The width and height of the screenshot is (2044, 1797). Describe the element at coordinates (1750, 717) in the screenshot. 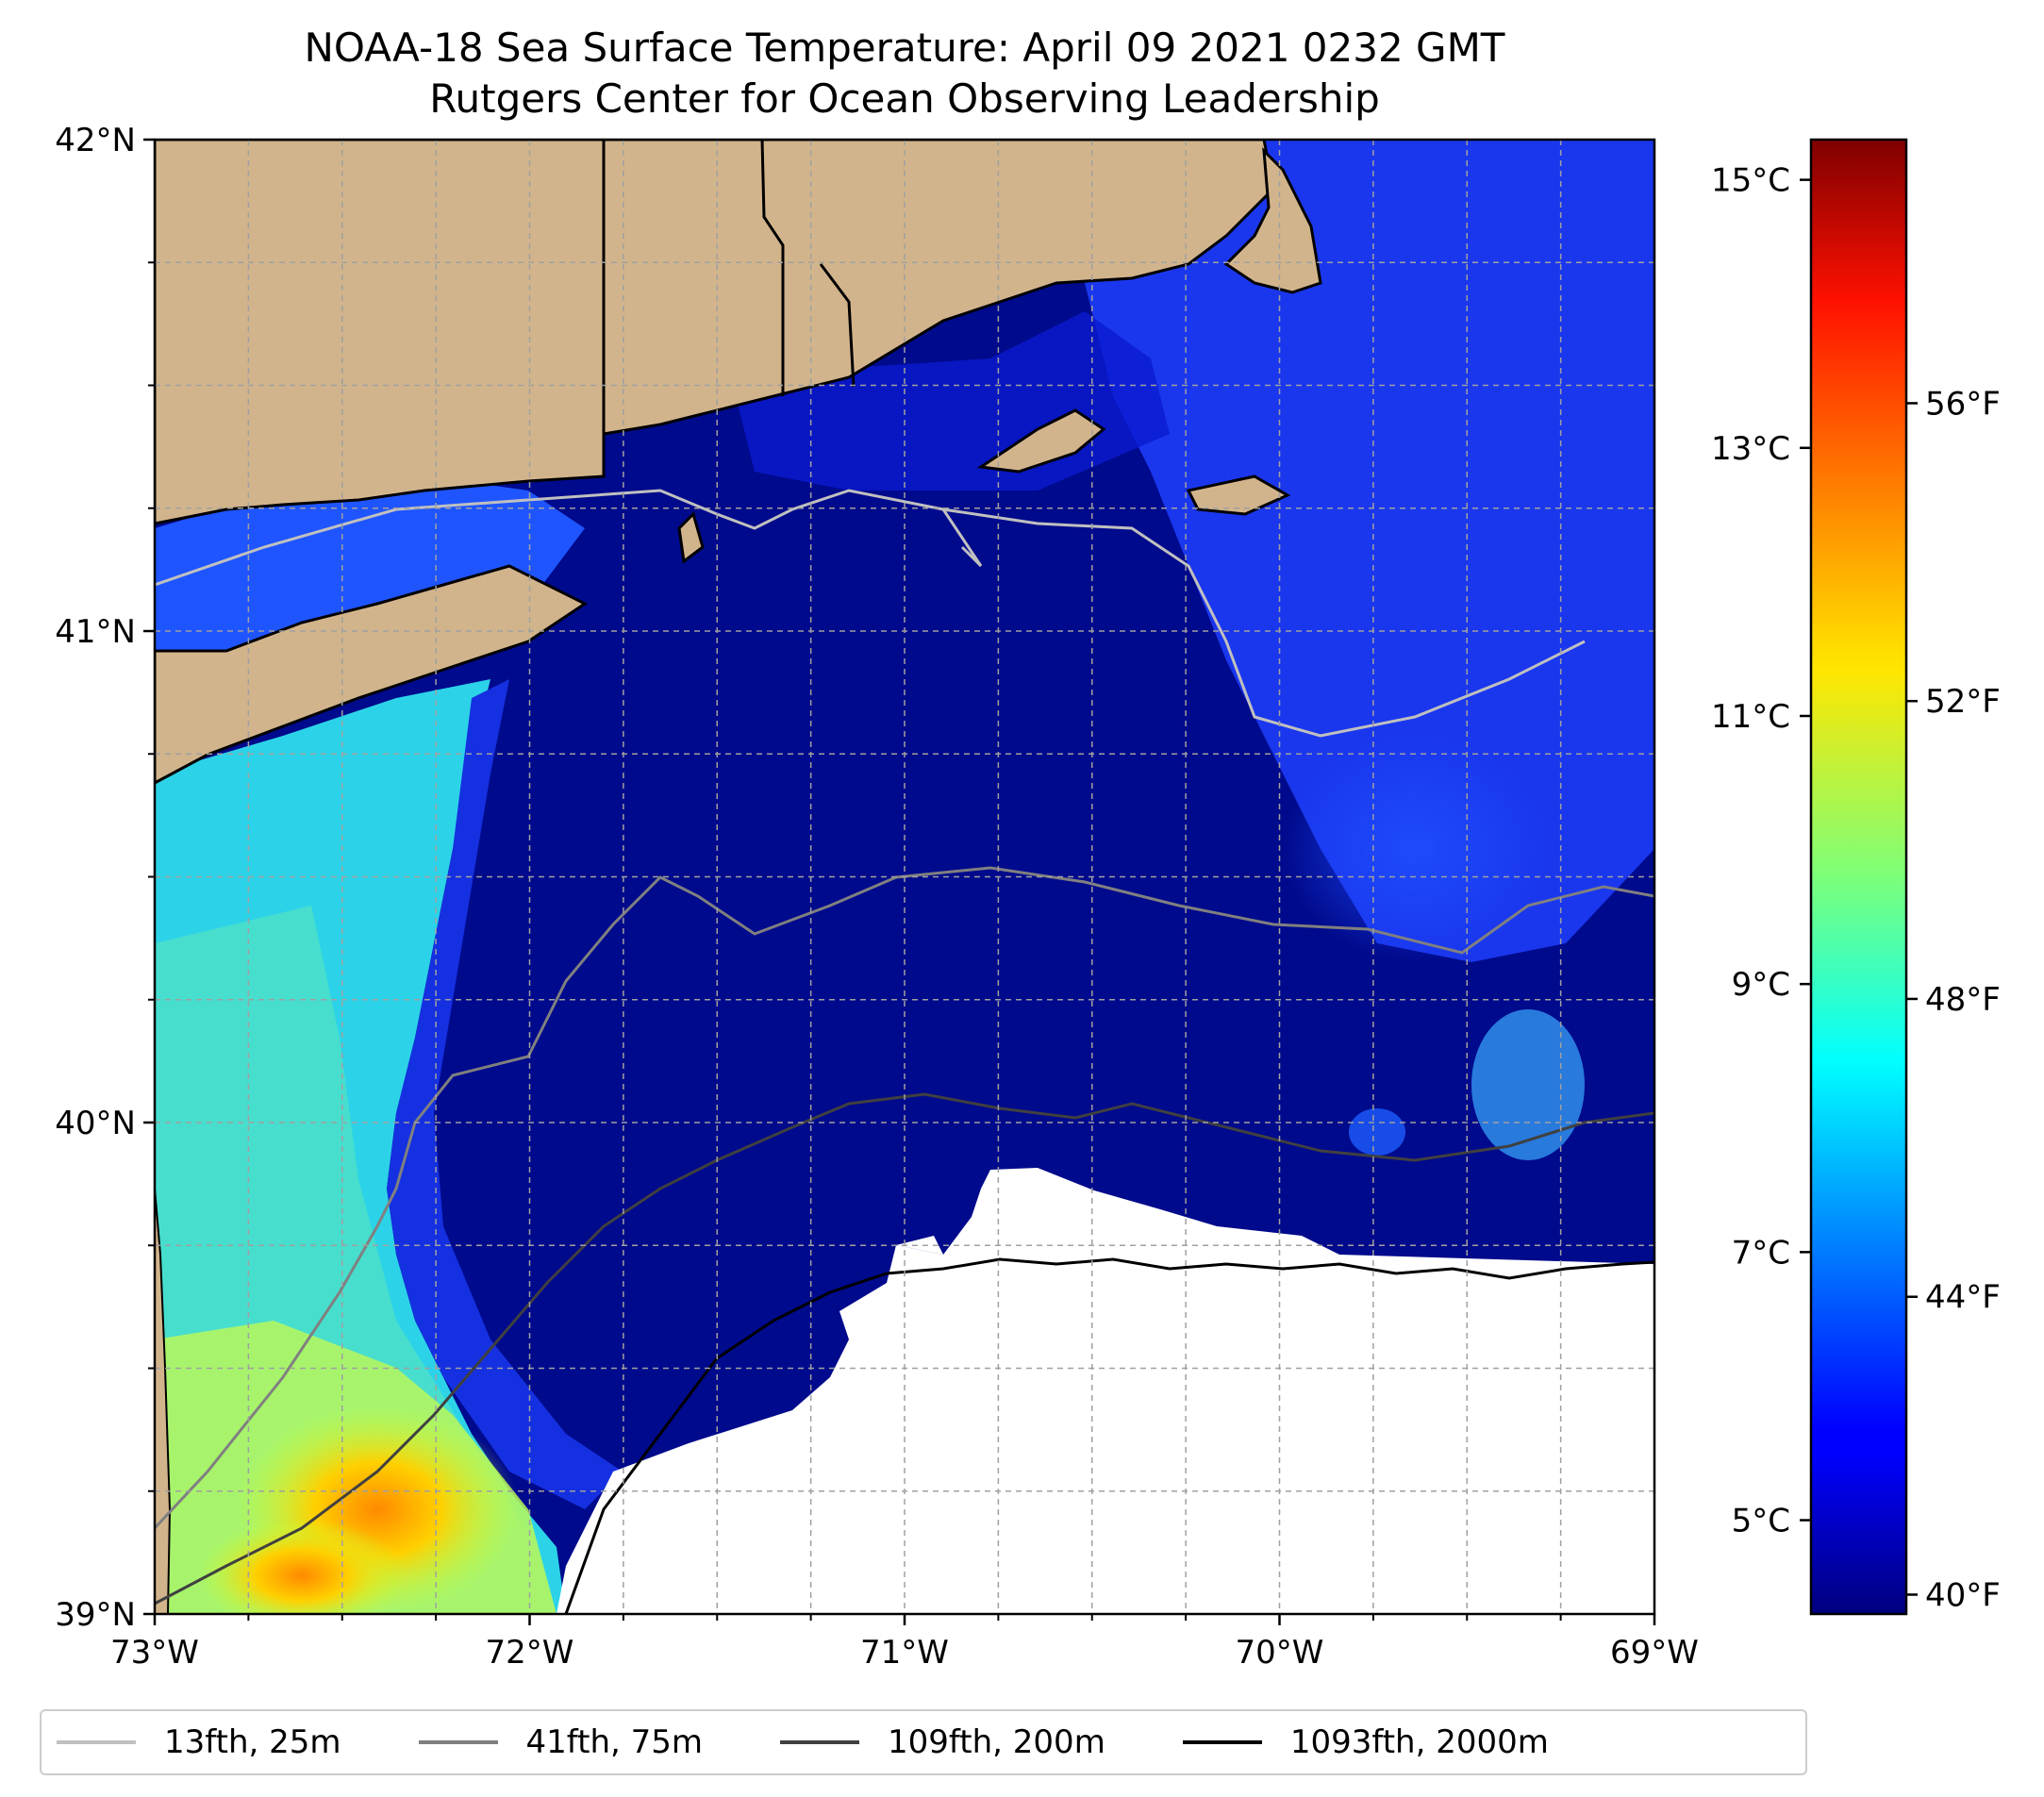

I see `colorbar-celsius-label: 11°C` at that location.